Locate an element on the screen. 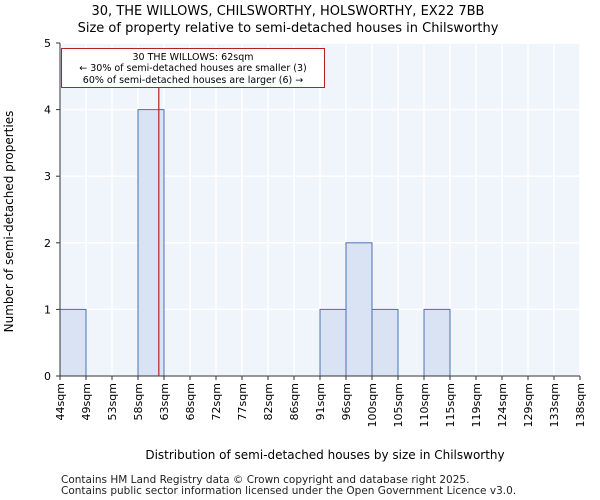 Image resolution: width=600 pixels, height=500 pixels. x-tick-label: 138sqm is located at coordinates (580, 405).